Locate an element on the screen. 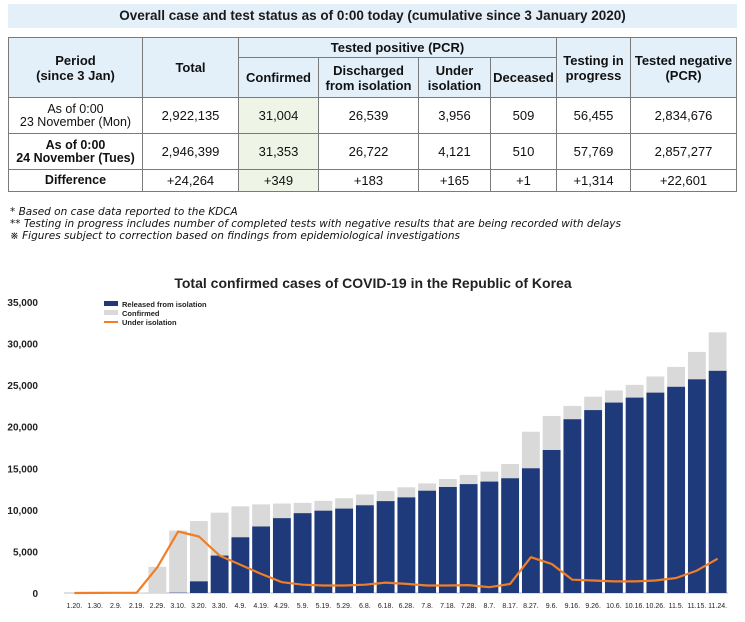  row-label: As of 0:00 24 November (Tues) is located at coordinates (75, 151).